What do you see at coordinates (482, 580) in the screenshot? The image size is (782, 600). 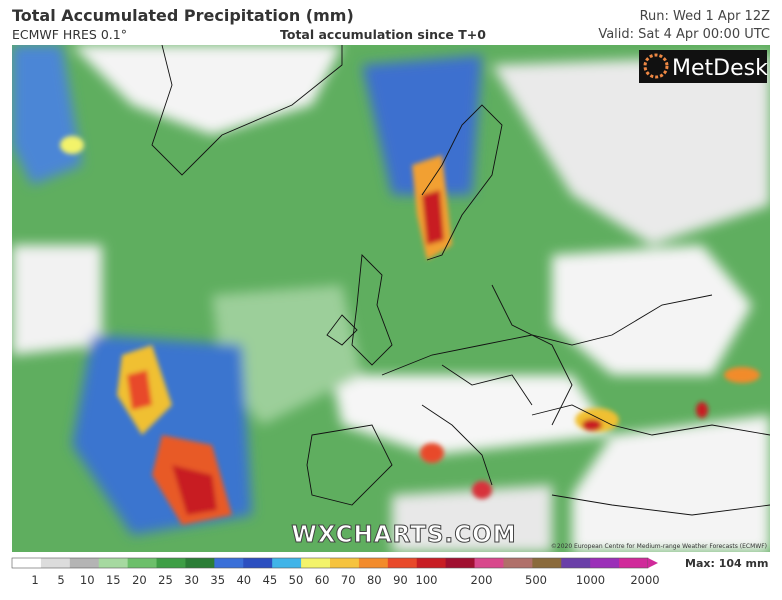 I see `colorbar-label: 200` at bounding box center [482, 580].